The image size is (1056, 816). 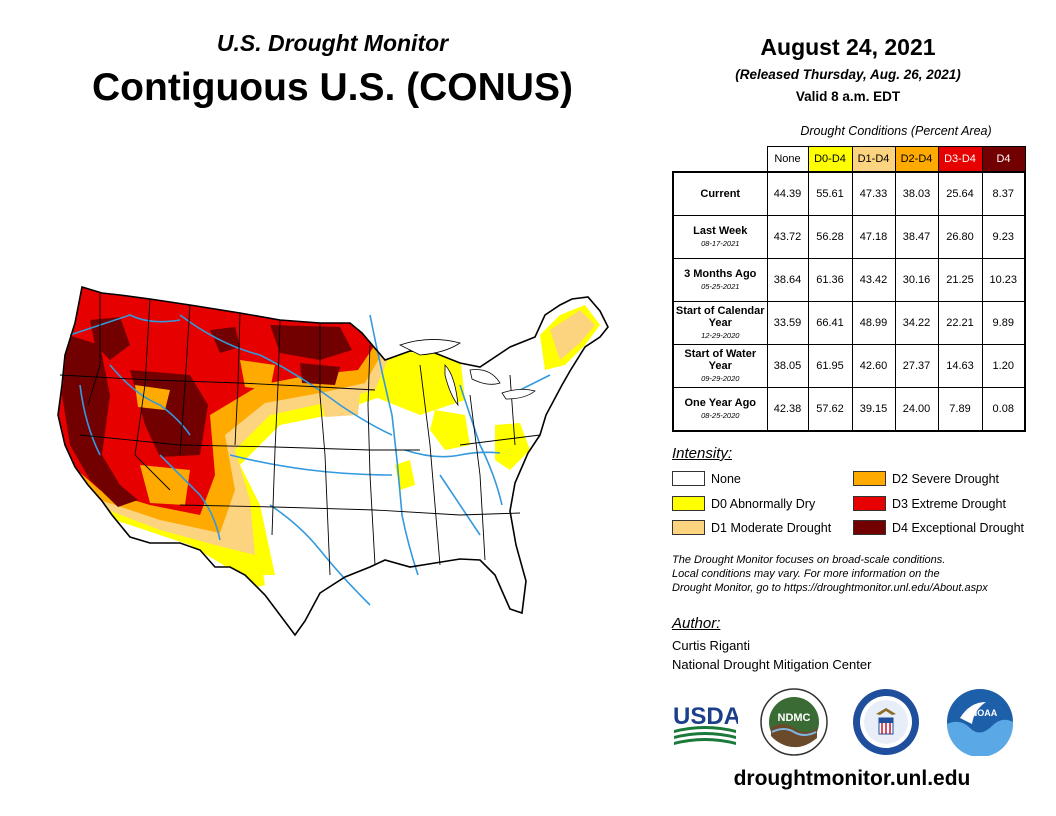 What do you see at coordinates (949, 503) in the screenshot?
I see `legend-label: D3 Extreme Drought` at bounding box center [949, 503].